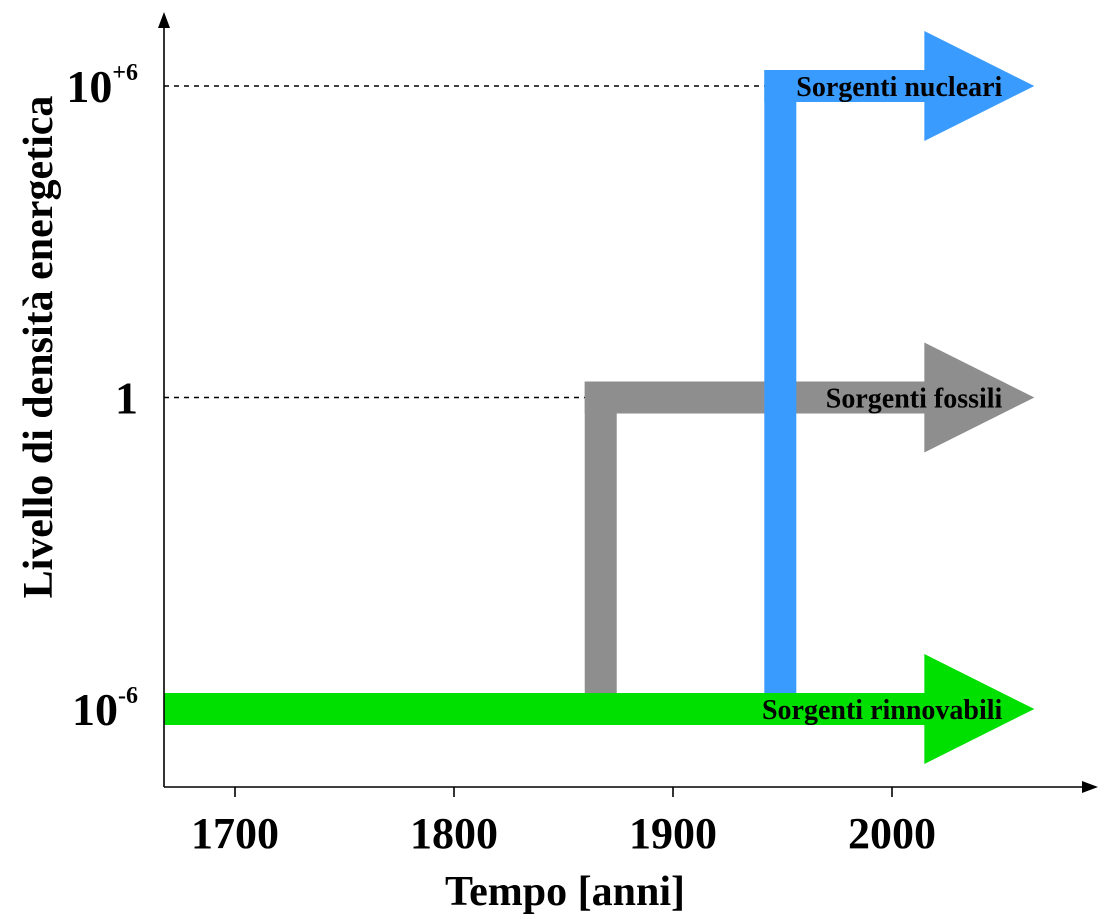  I want to click on x-tick-label: 2000, so click(892, 833).